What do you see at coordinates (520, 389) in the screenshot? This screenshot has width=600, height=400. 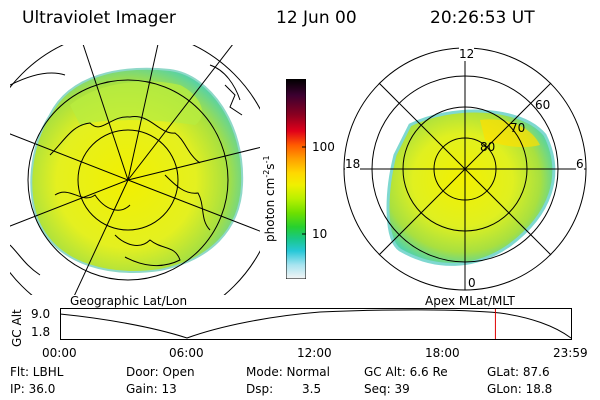 I see `info-glon: GLon: 18.8` at bounding box center [520, 389].